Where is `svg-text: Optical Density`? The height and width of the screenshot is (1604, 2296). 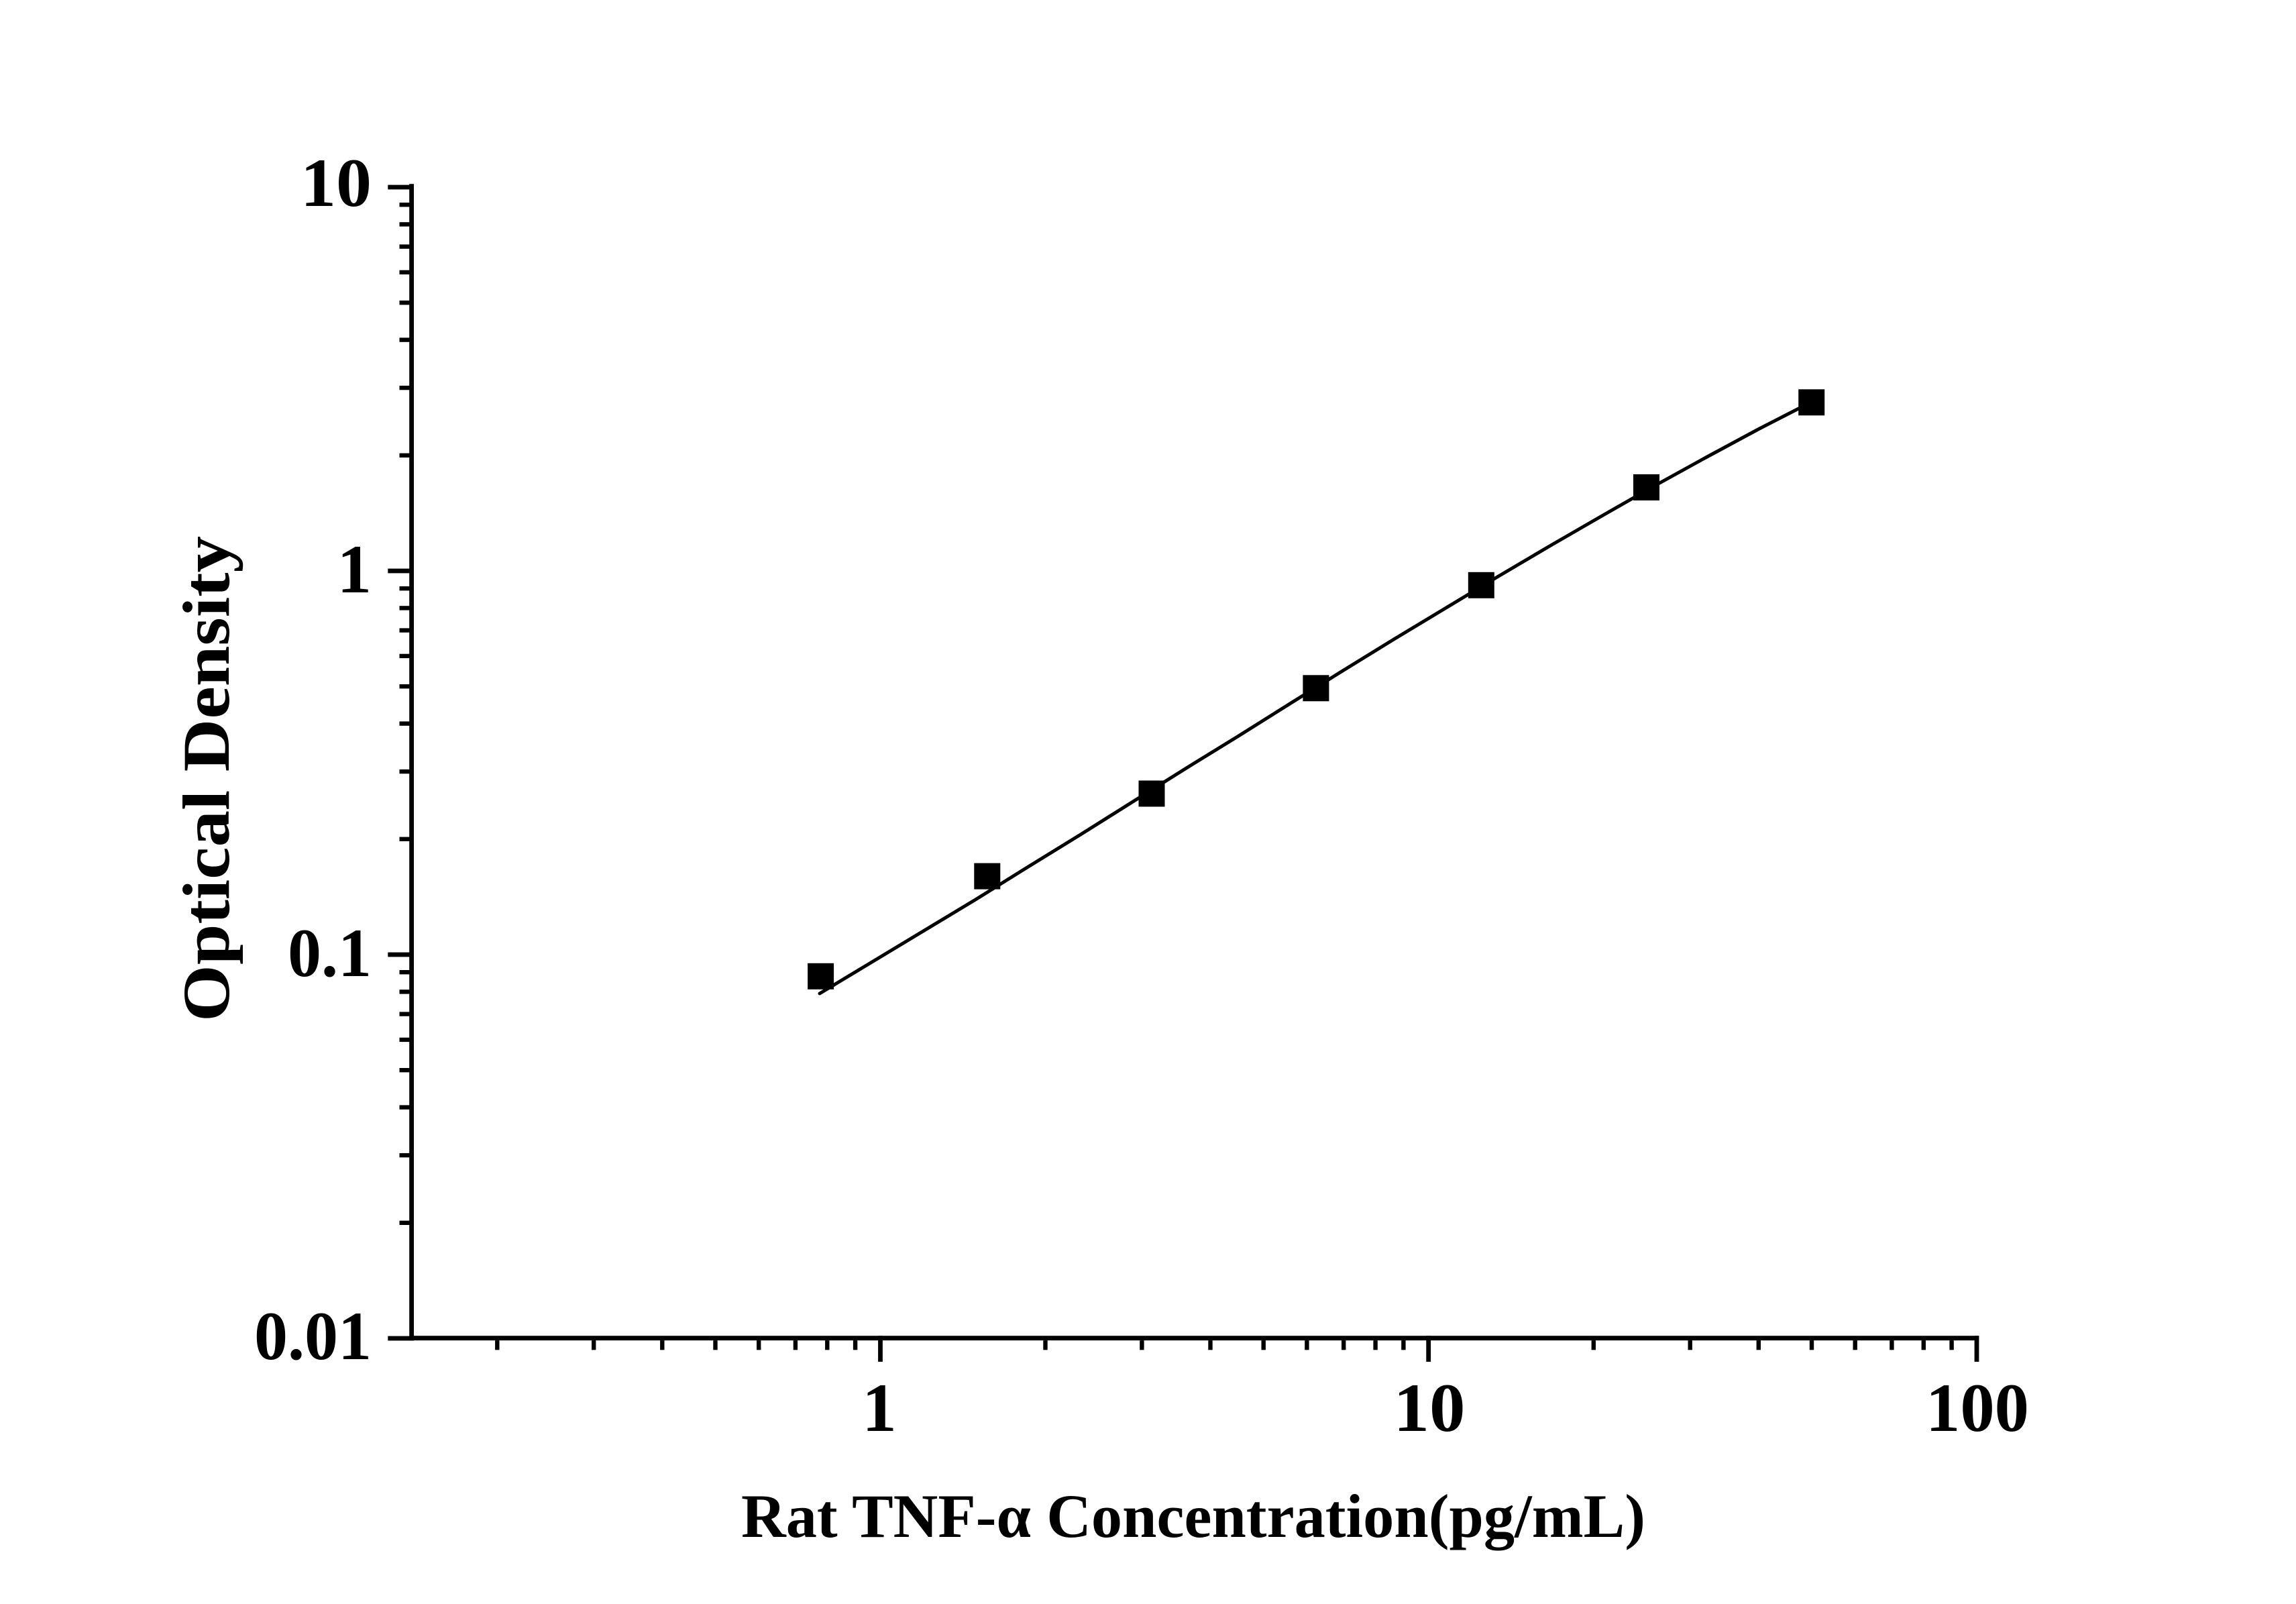 svg-text: Optical Density is located at coordinates (206, 779).